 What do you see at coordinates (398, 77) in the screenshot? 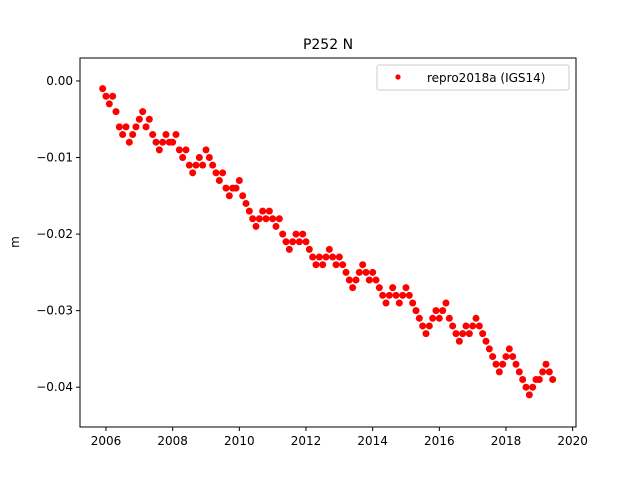
I see `legend-marker` at bounding box center [398, 77].